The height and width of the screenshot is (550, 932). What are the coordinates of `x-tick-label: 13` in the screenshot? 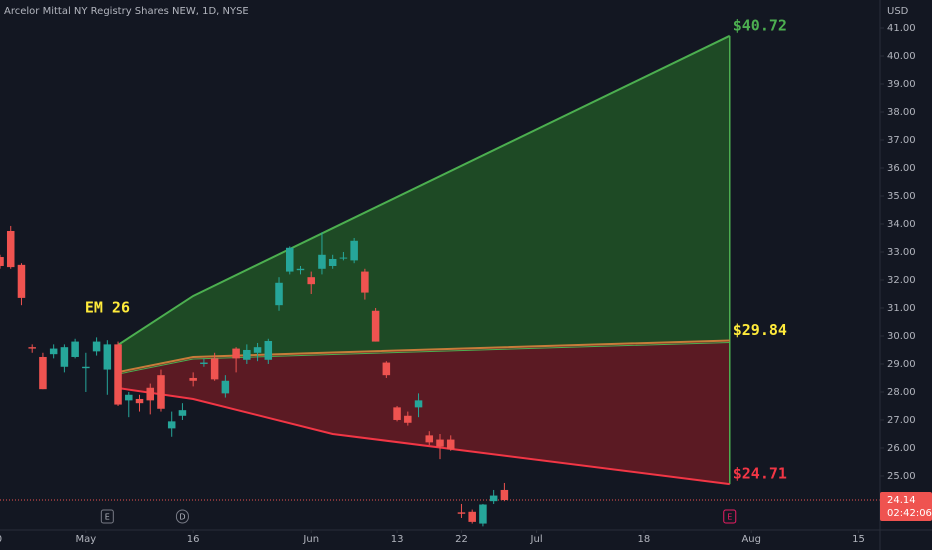 It's located at (397, 539).